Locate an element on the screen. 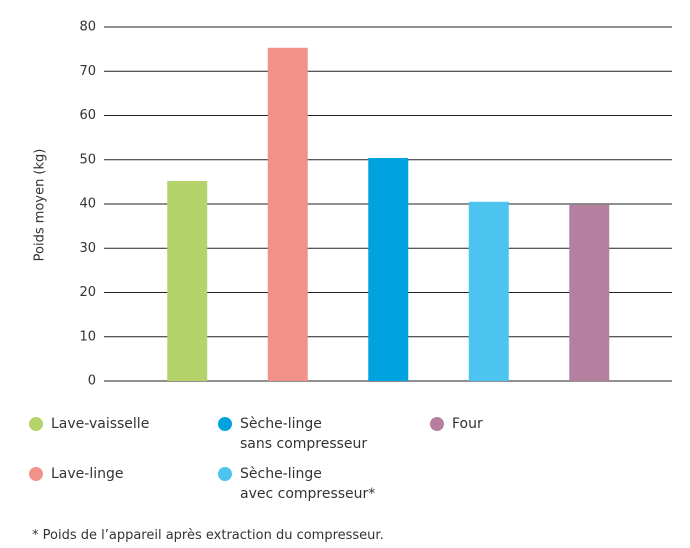  legend-label: Four is located at coordinates (467, 424).